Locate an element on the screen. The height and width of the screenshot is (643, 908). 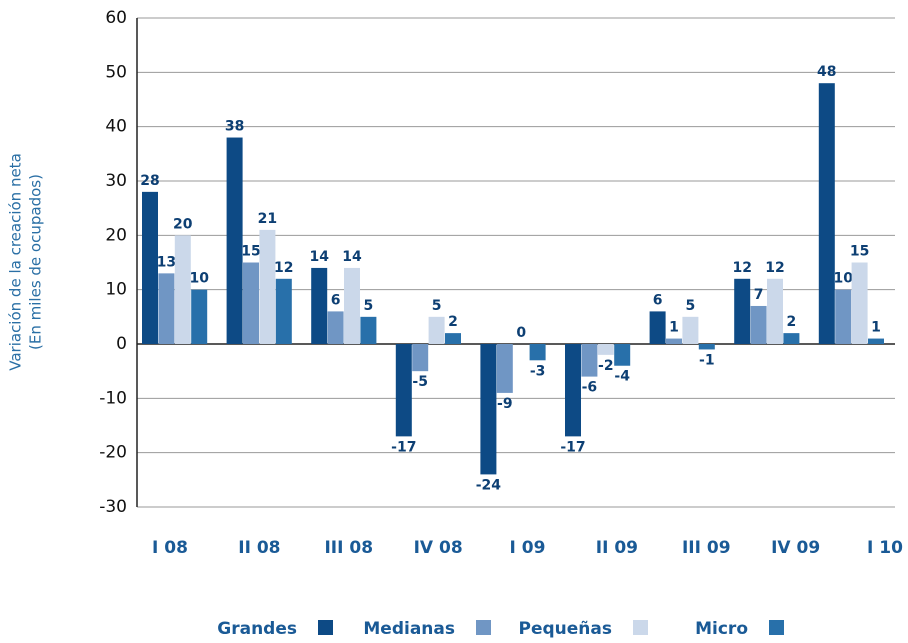
value-label: -5 is located at coordinates (420, 382).